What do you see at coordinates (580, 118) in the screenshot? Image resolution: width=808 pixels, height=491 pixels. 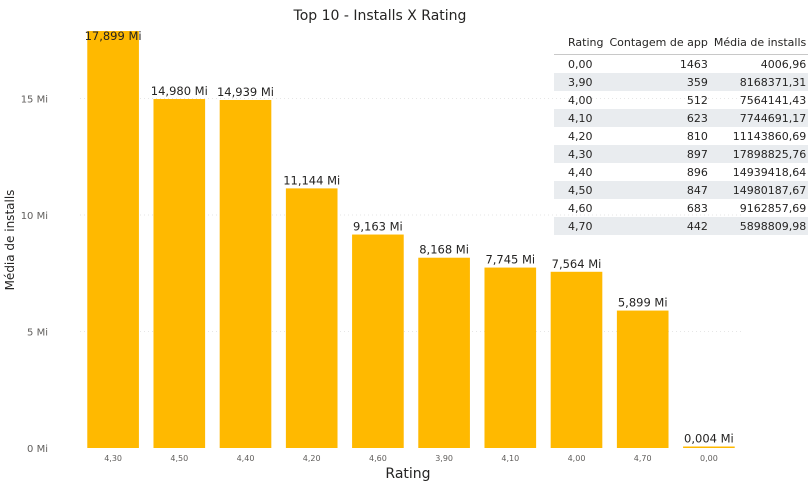 I see `cell-rating: 4,10` at bounding box center [580, 118].